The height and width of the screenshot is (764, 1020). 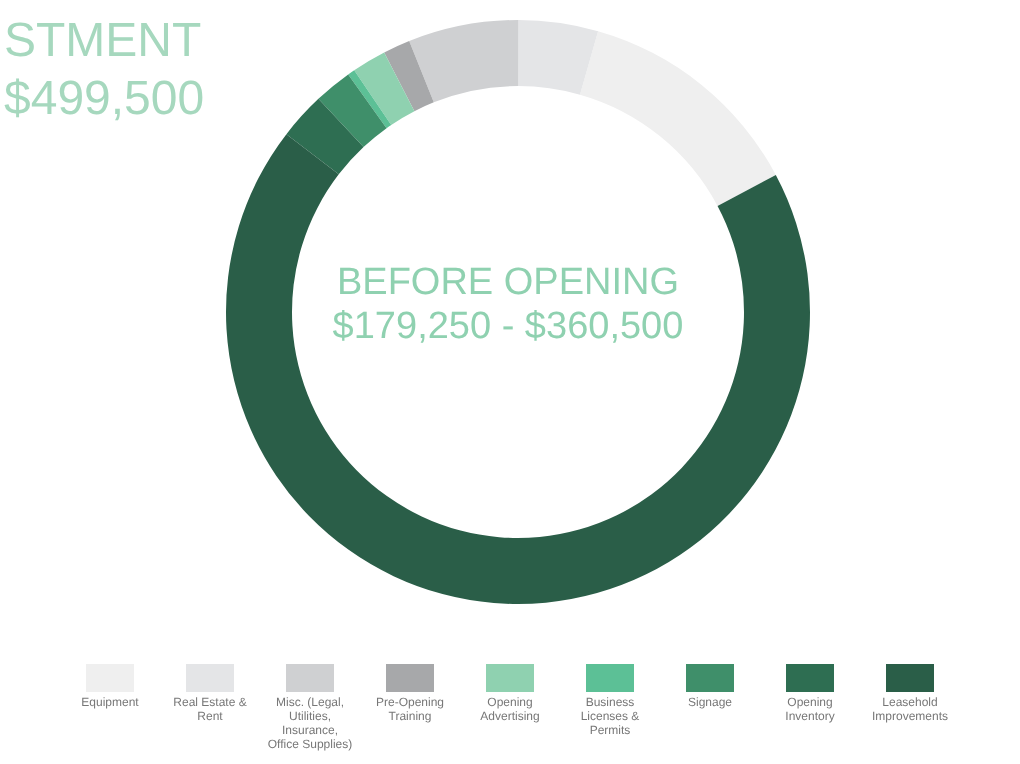 What do you see at coordinates (104, 41) in the screenshot?
I see `text: STMENT` at bounding box center [104, 41].